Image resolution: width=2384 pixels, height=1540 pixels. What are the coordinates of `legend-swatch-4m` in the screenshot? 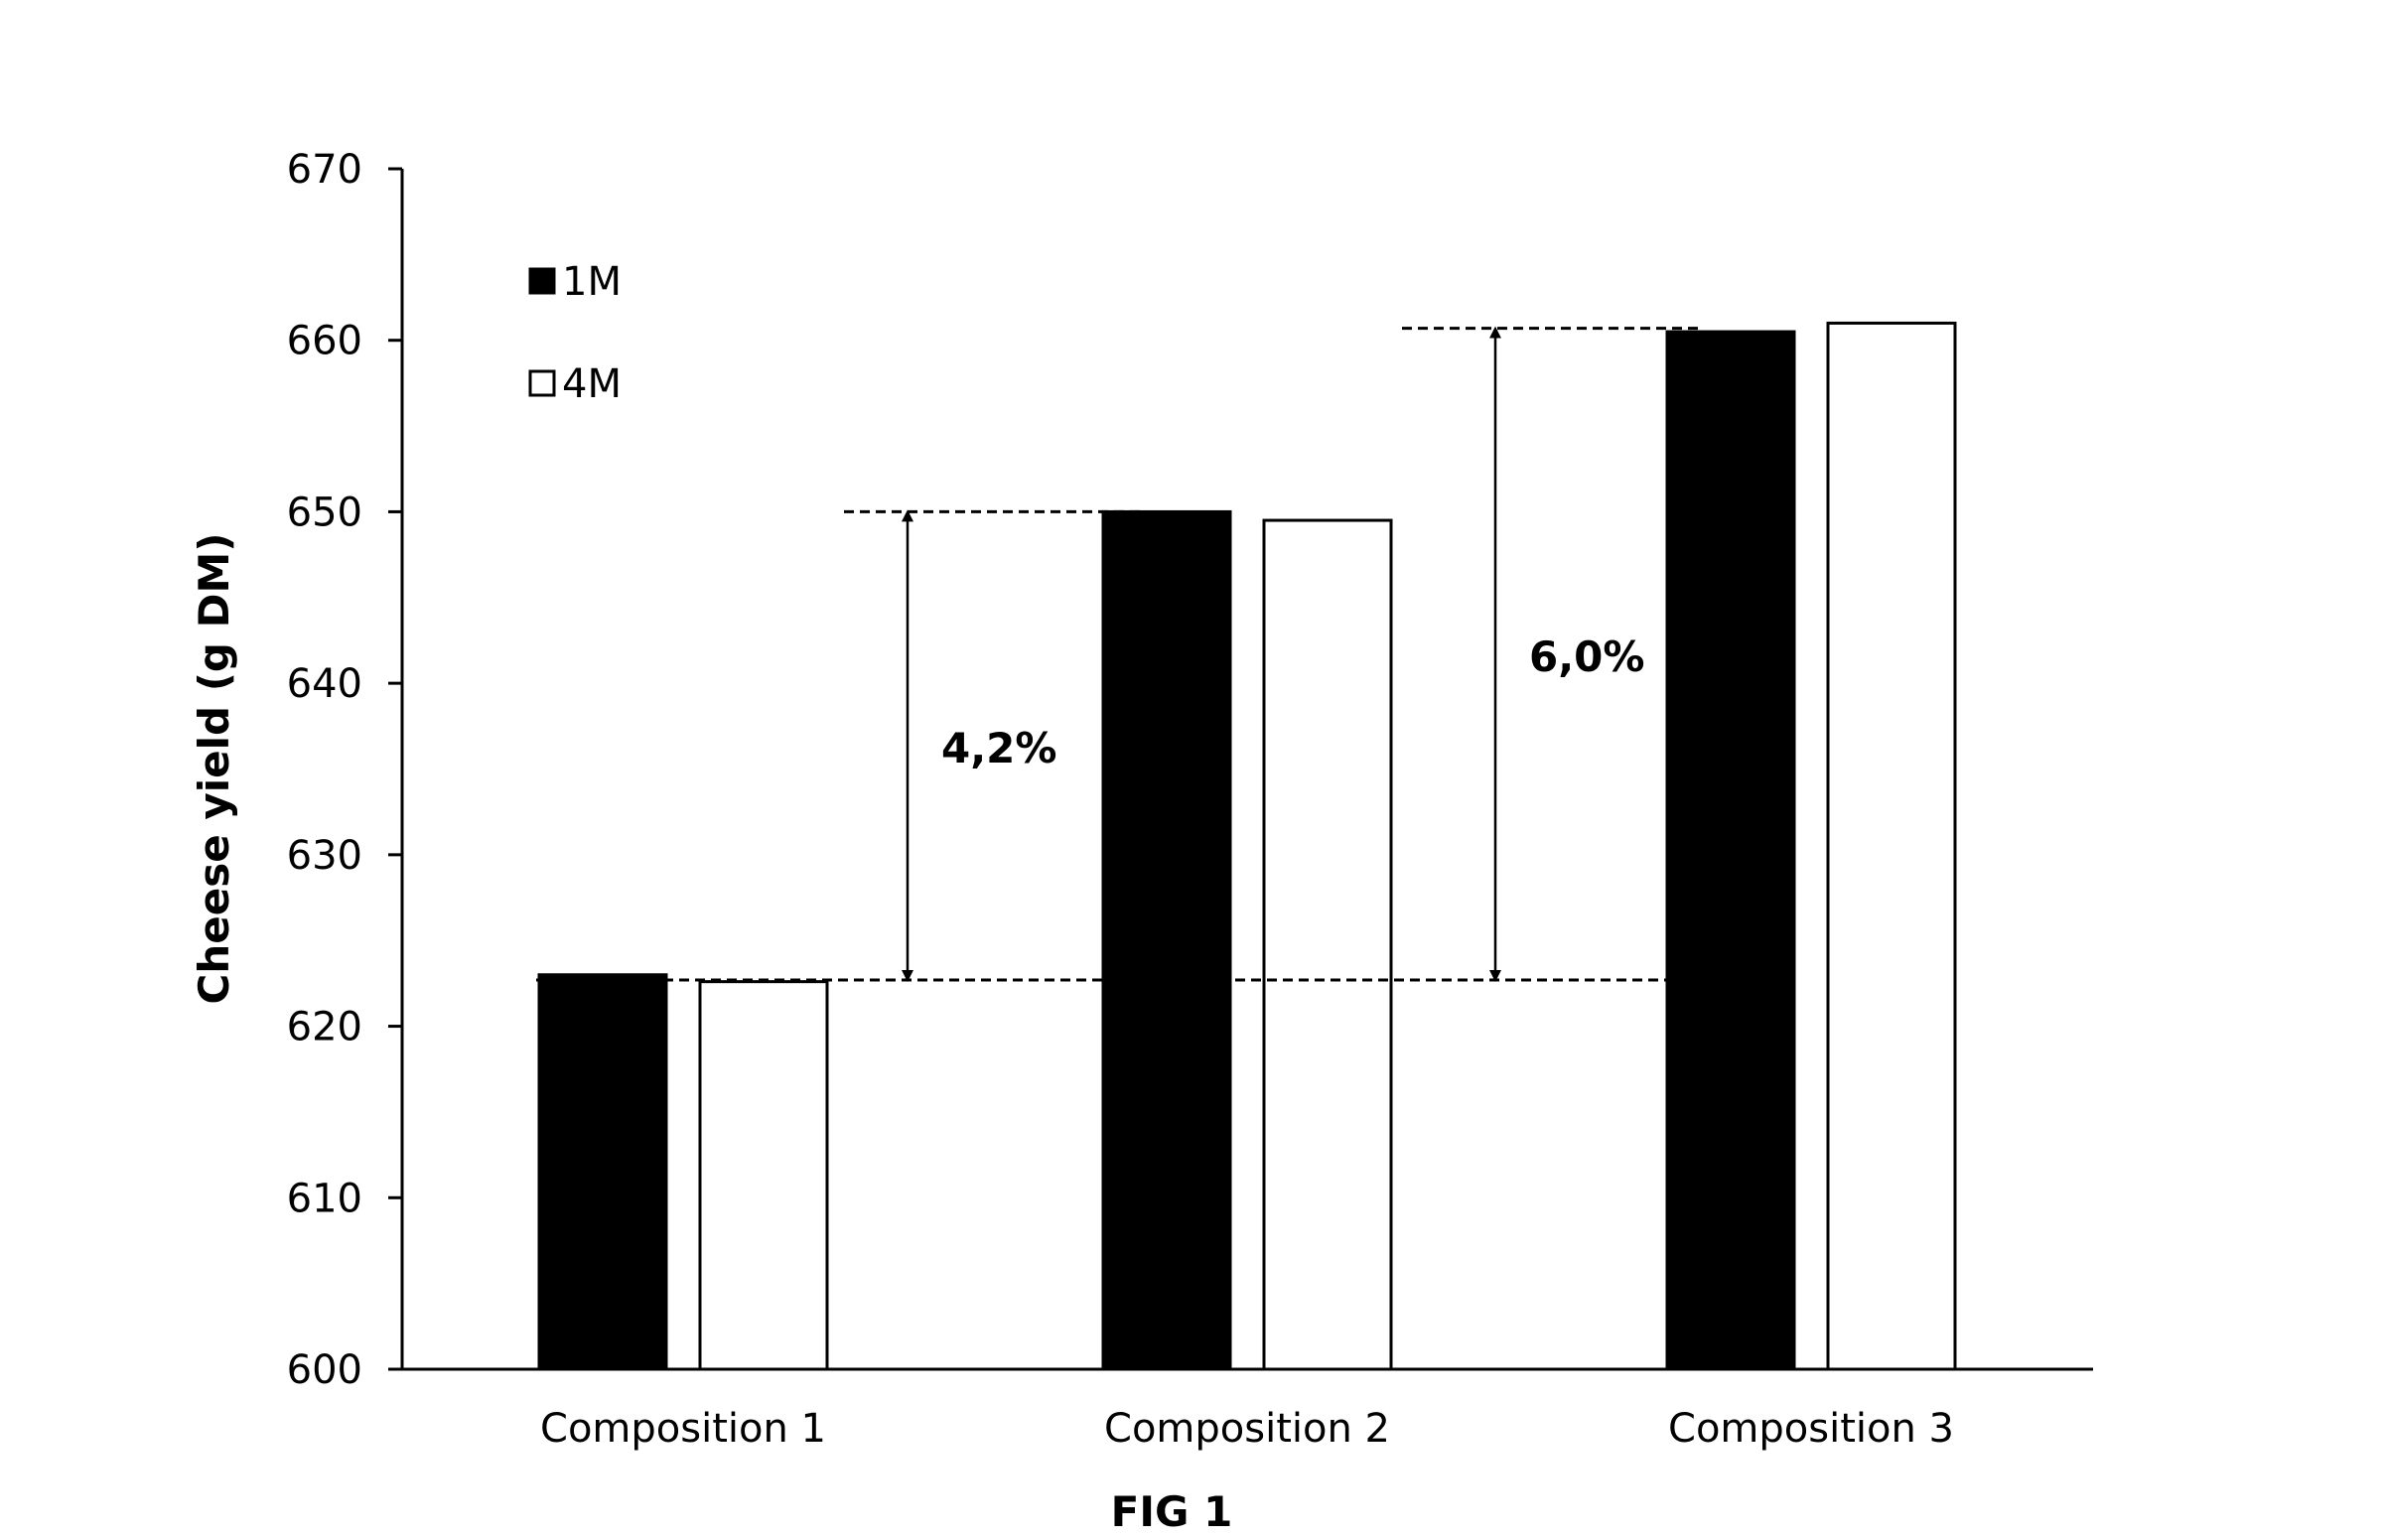 It's located at (542, 383).